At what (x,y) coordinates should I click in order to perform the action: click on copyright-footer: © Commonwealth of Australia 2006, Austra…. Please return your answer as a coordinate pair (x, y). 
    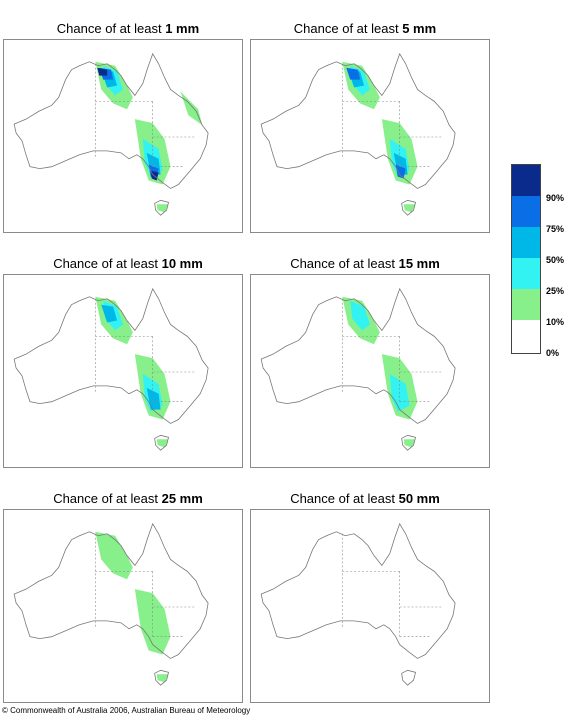
    Looking at the image, I should click on (126, 710).